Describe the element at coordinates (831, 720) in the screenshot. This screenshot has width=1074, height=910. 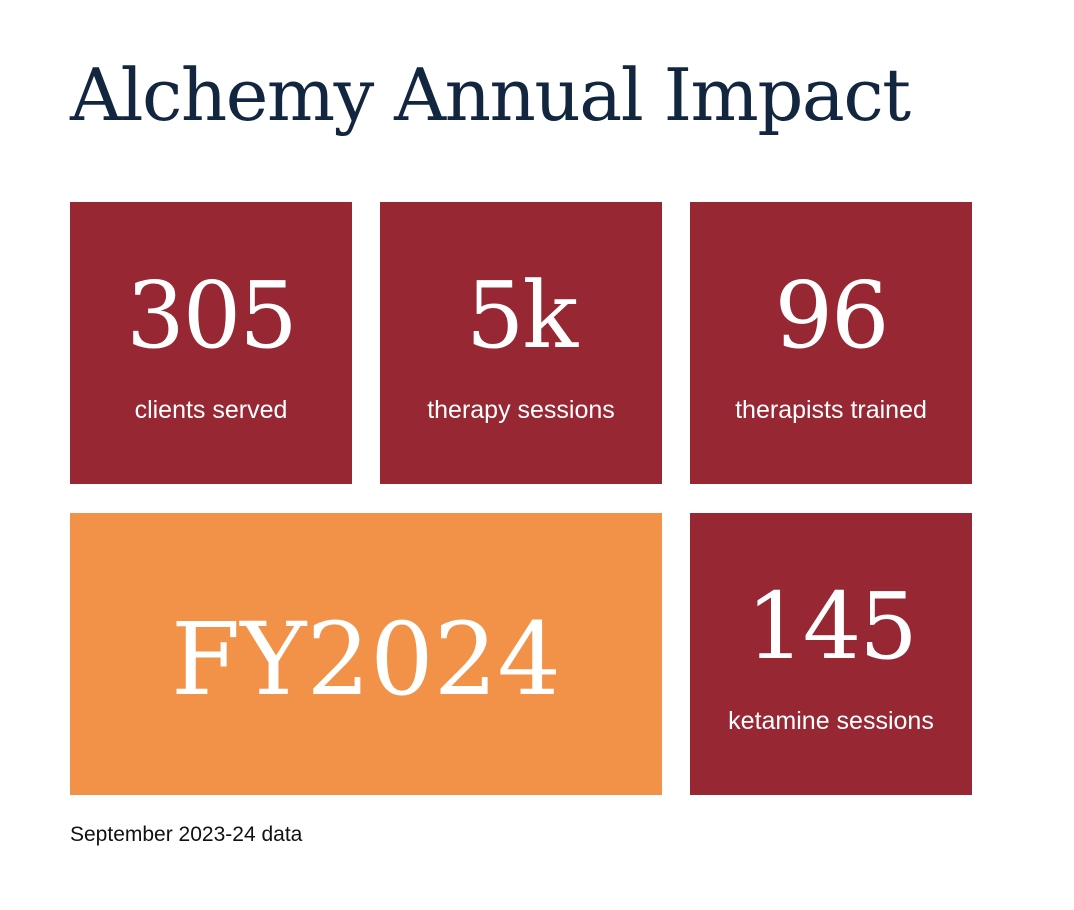
I see `stat-label: ketamine sessions` at that location.